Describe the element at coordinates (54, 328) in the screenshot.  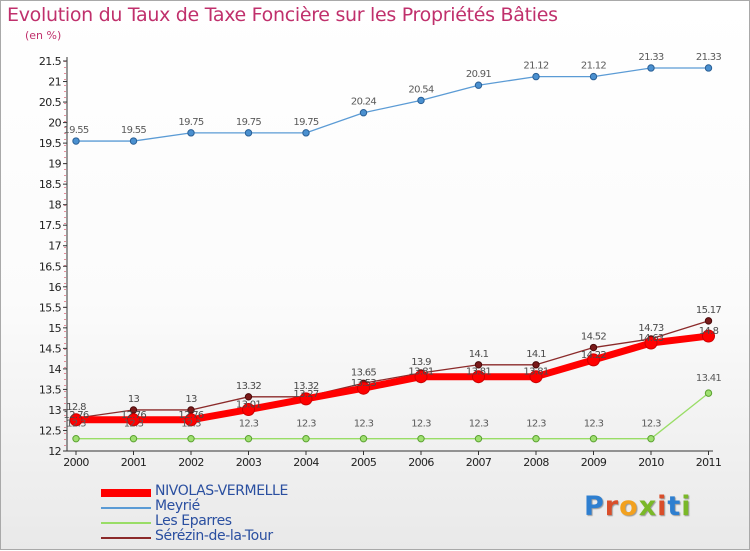
I see `y-tick-label: 15` at that location.